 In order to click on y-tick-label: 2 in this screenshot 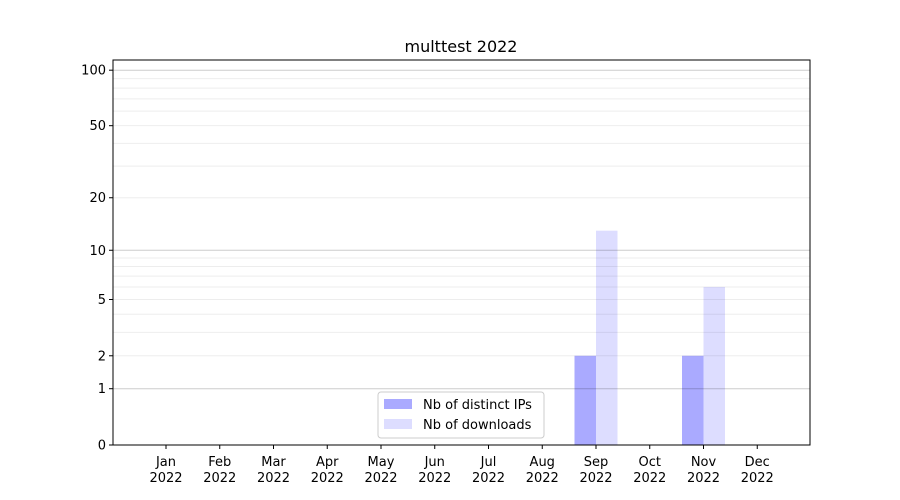, I will do `click(102, 356)`.